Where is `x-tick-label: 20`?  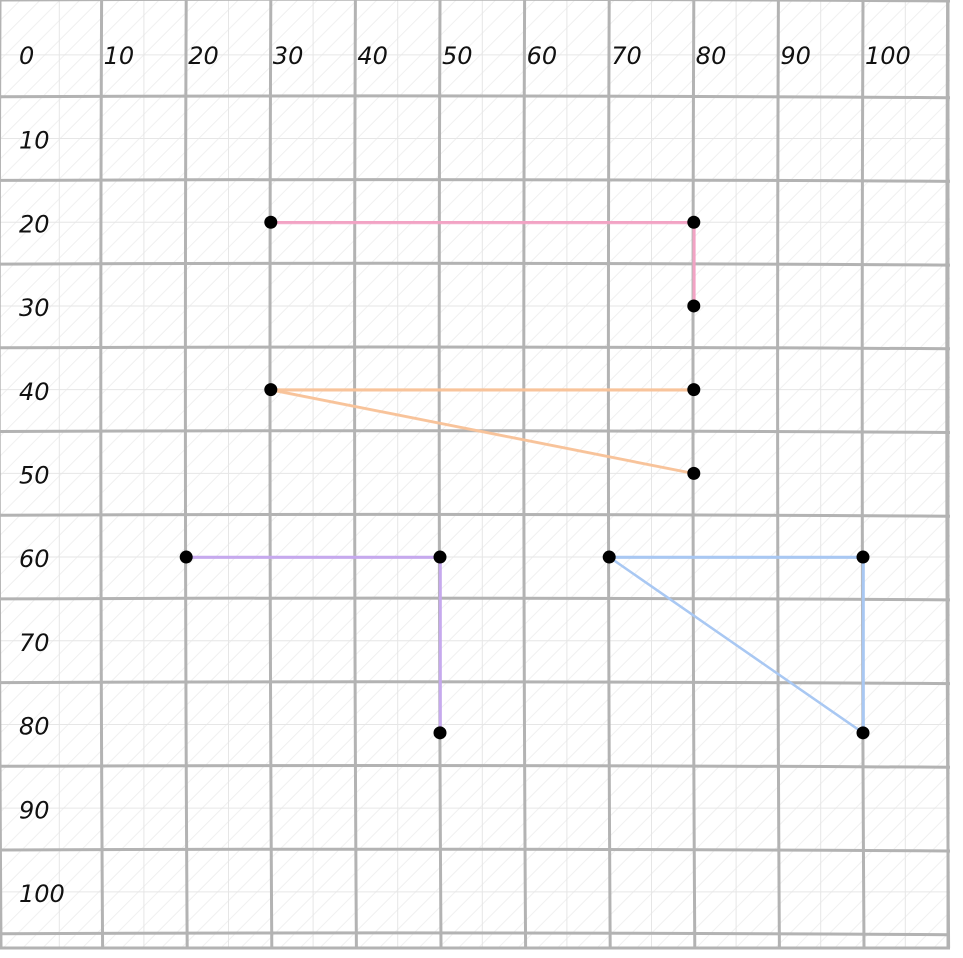
x-tick-label: 20 is located at coordinates (203, 56).